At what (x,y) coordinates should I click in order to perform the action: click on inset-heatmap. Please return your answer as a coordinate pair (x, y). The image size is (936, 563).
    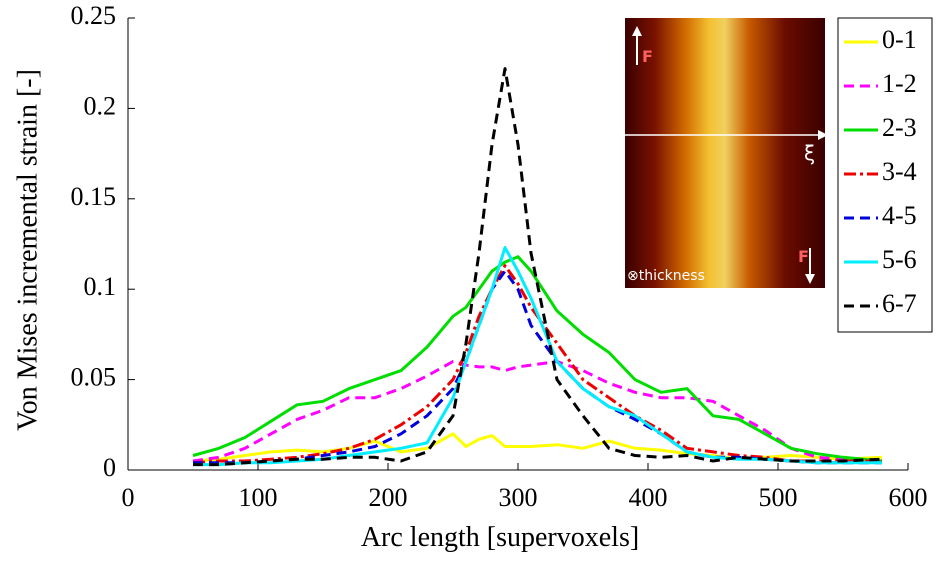
    Looking at the image, I should click on (725, 153).